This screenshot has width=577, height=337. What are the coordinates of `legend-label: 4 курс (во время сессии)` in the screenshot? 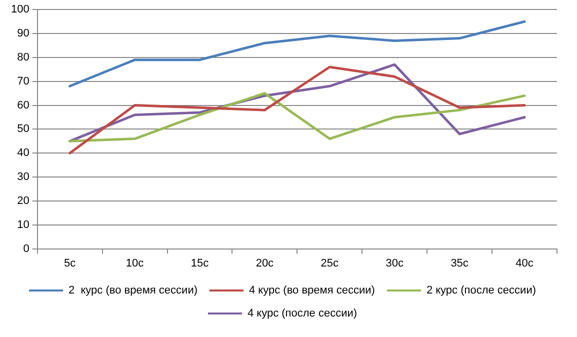 It's located at (312, 290).